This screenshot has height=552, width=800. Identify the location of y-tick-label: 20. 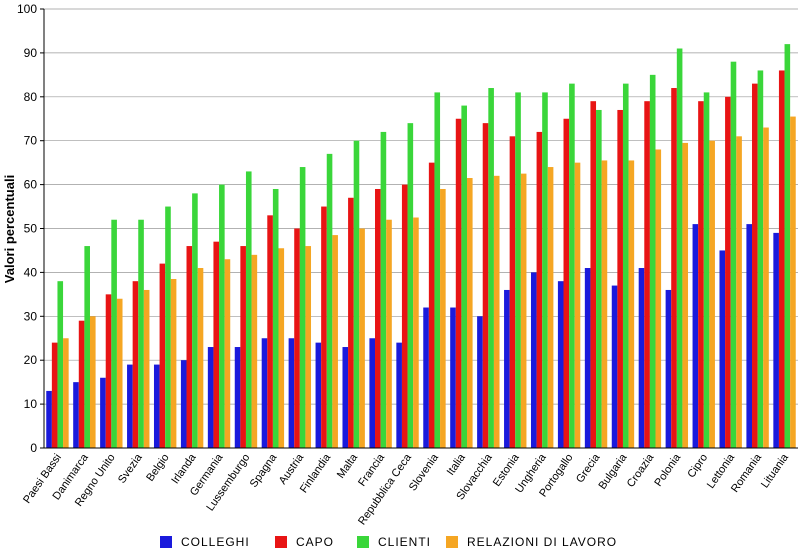
(31, 360).